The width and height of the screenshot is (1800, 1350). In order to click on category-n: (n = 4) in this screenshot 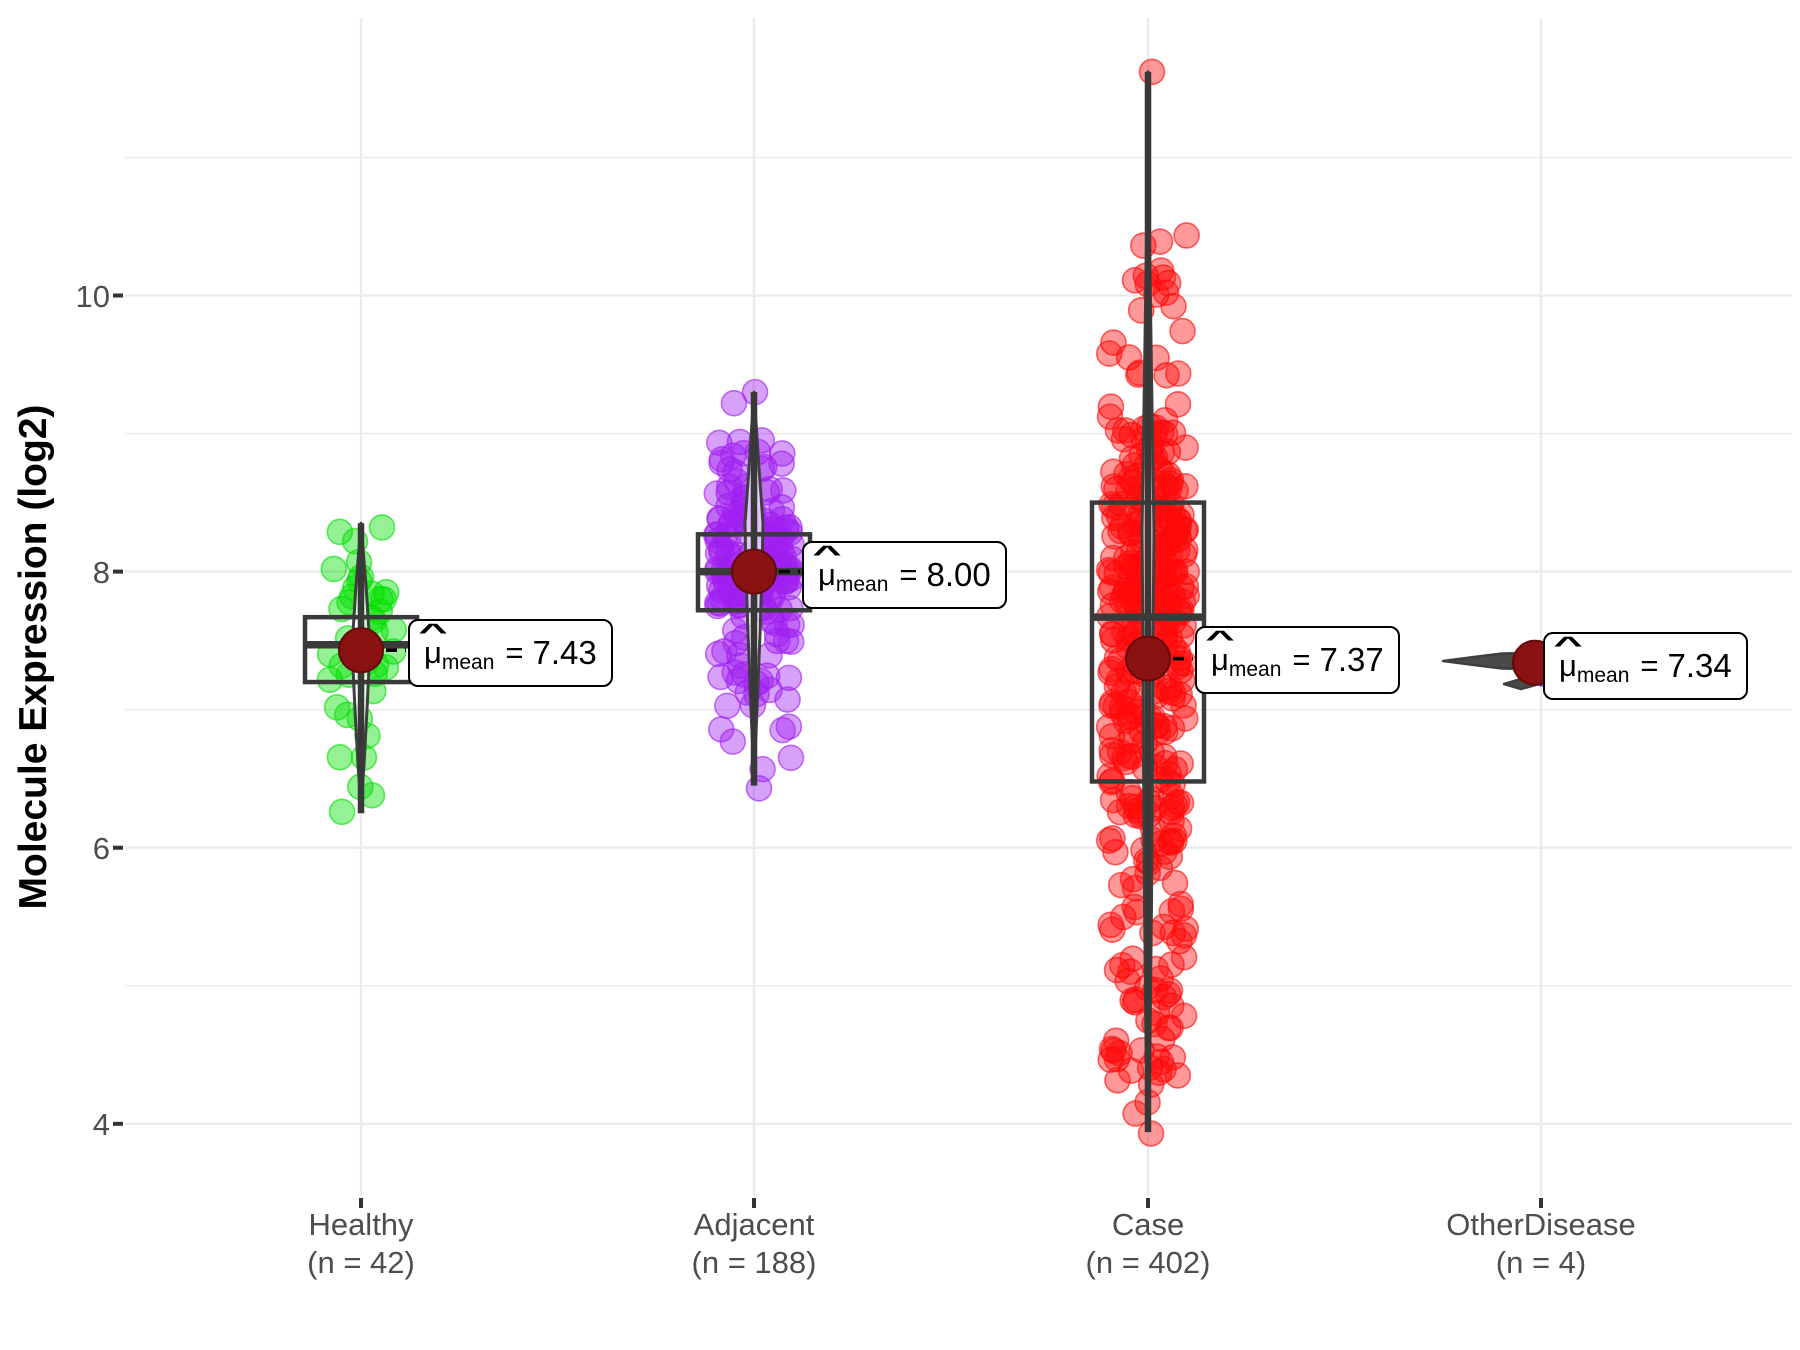, I will do `click(1541, 1262)`.